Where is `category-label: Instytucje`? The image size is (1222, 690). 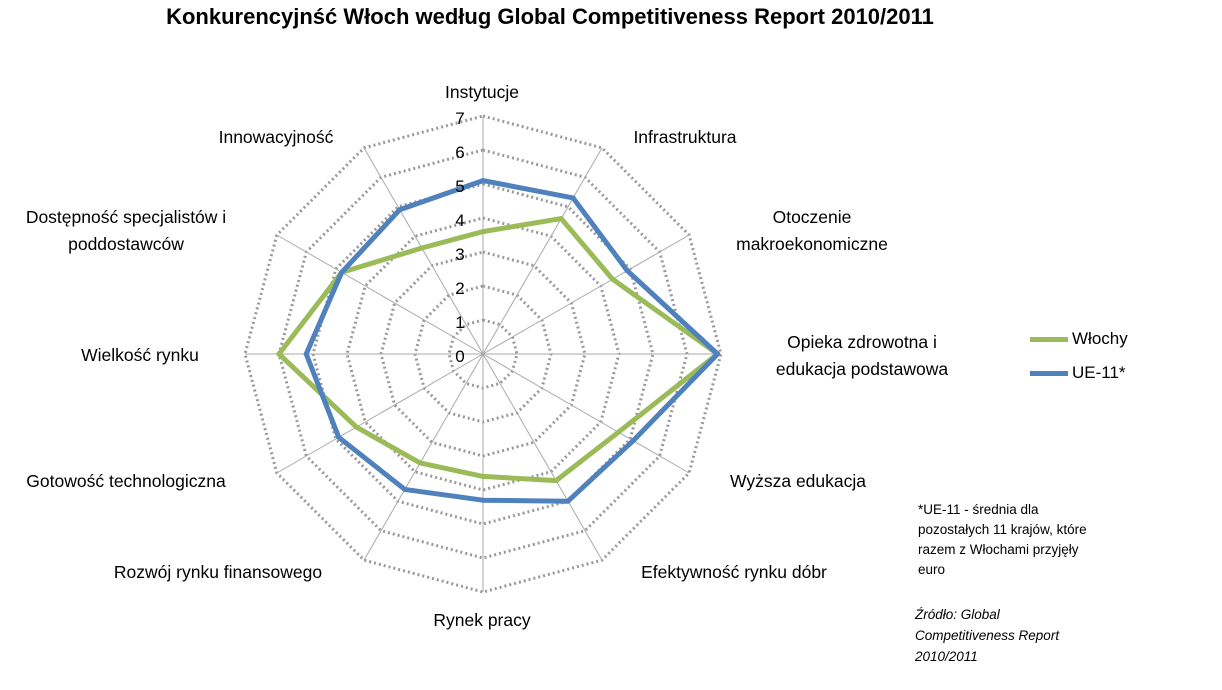
category-label: Instytucje is located at coordinates (482, 92).